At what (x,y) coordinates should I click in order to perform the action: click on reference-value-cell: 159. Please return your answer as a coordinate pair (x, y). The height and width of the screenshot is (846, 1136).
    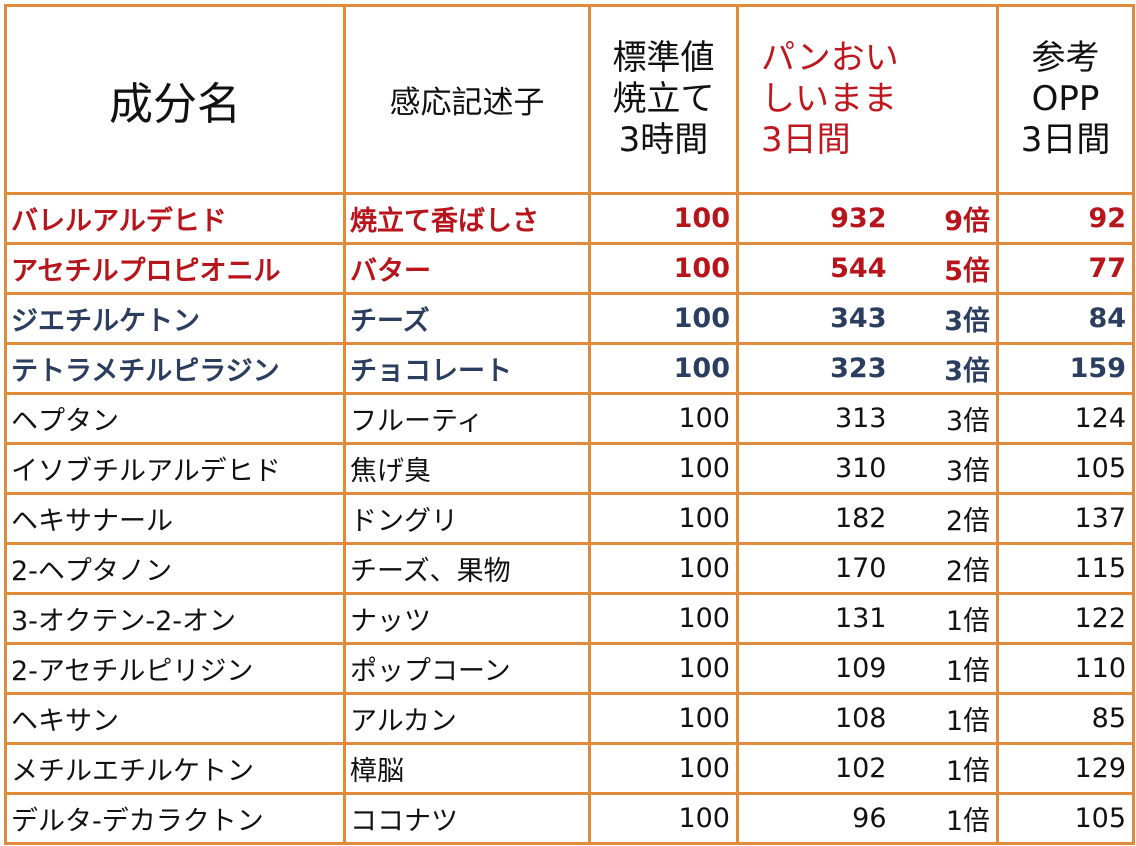
    Looking at the image, I should click on (1066, 368).